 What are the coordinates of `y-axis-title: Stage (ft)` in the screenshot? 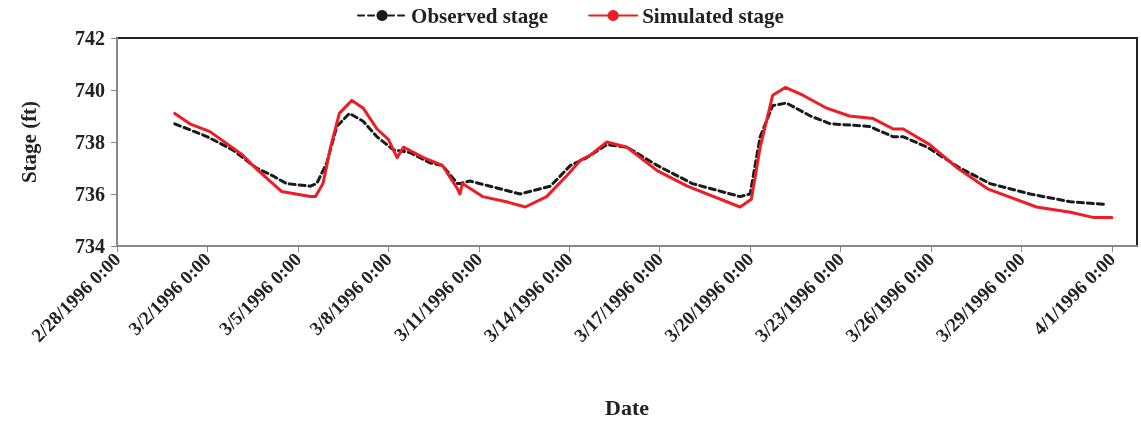 It's located at (28, 142).